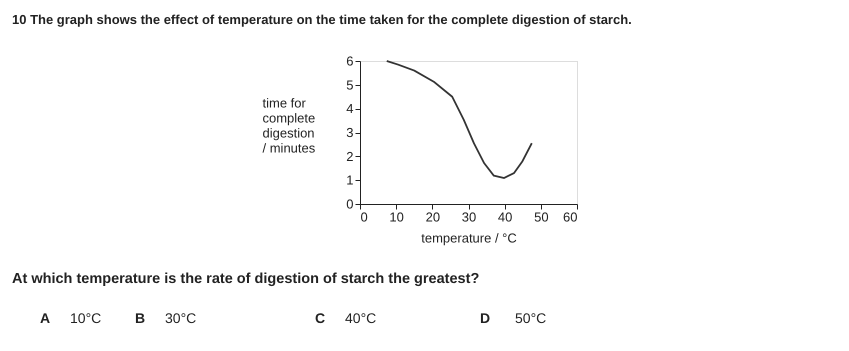 The width and height of the screenshot is (849, 351). I want to click on x-tick-label: 50, so click(541, 217).